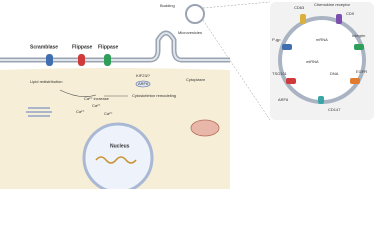  Describe the element at coordinates (49, 60) in the screenshot. I see `scramblase-icon` at that location.